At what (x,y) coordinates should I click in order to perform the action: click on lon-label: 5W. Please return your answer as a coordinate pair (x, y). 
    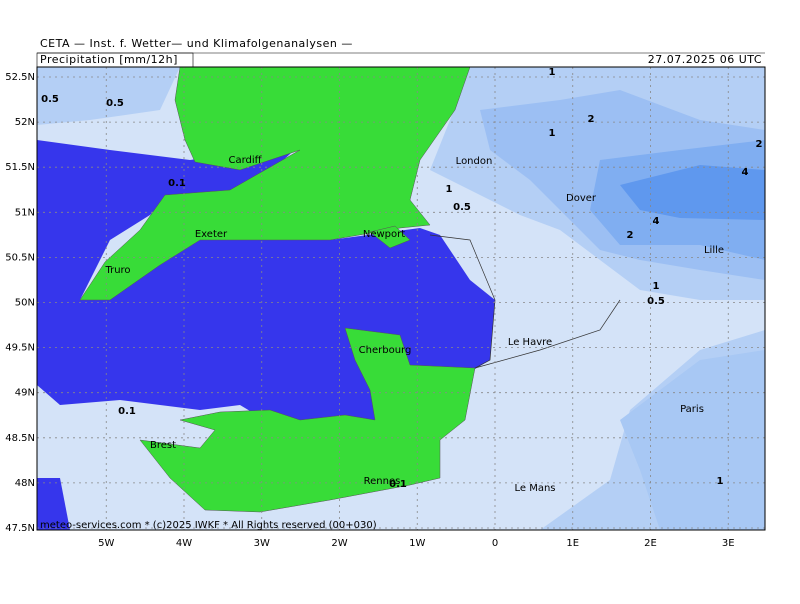
    Looking at the image, I should click on (106, 543).